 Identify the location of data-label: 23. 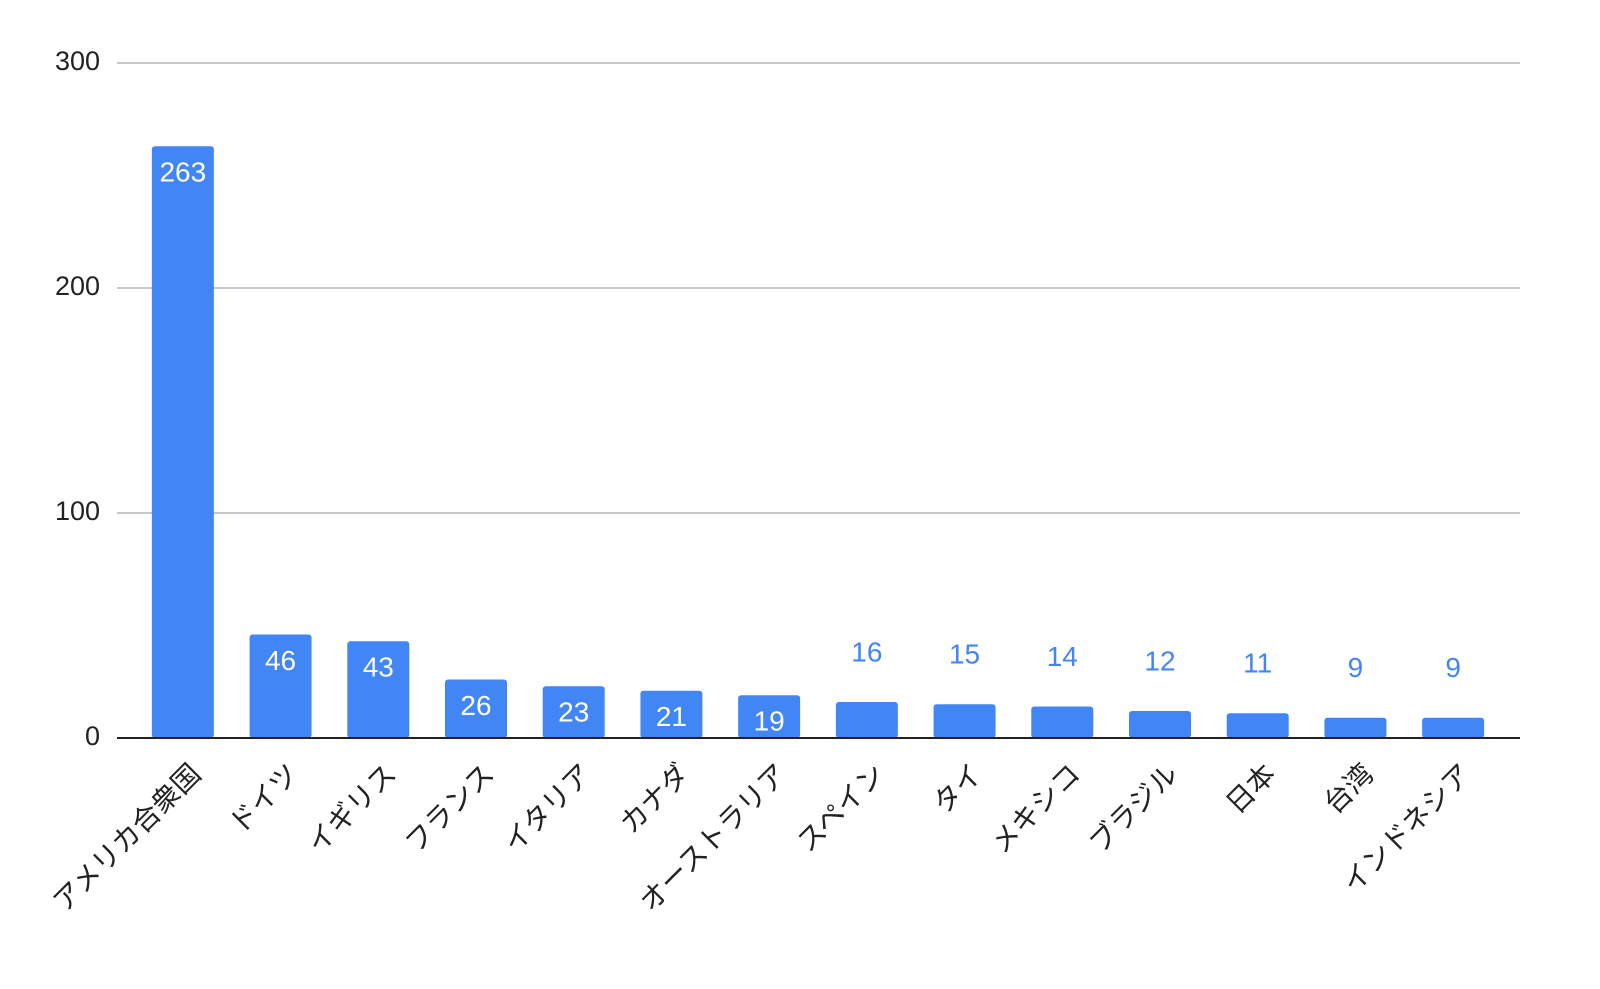
(573, 712).